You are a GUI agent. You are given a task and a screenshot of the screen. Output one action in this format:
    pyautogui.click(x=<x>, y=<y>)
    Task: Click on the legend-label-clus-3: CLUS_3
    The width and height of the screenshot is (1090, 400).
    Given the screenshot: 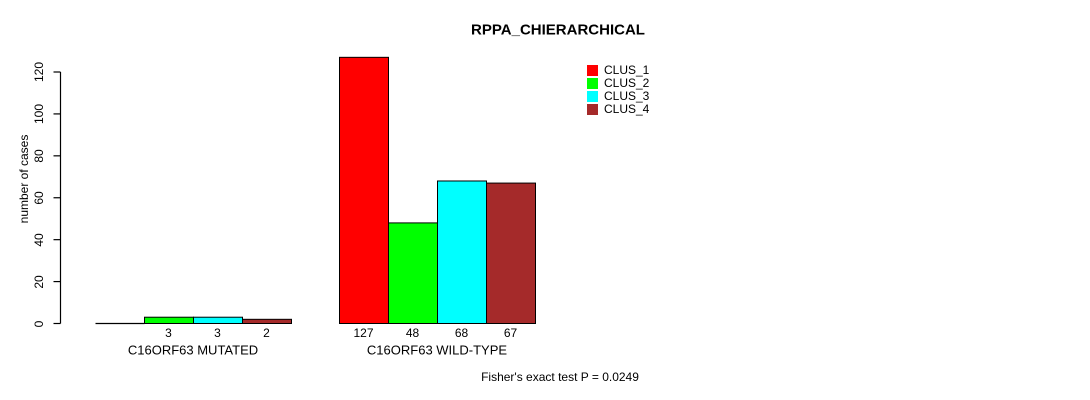 What is the action you would take?
    pyautogui.click(x=627, y=96)
    